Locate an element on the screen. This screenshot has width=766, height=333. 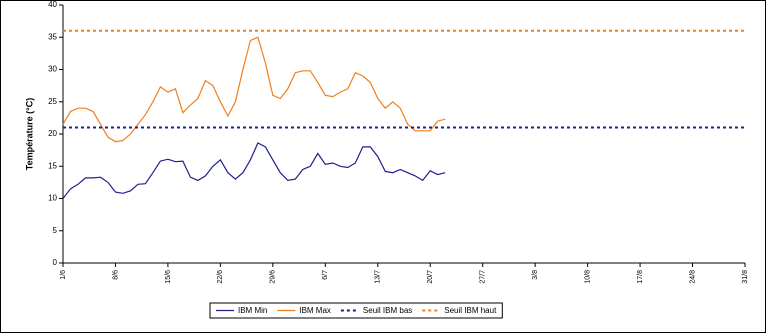
y-axis-label: Température (°C) is located at coordinates (29, 134).